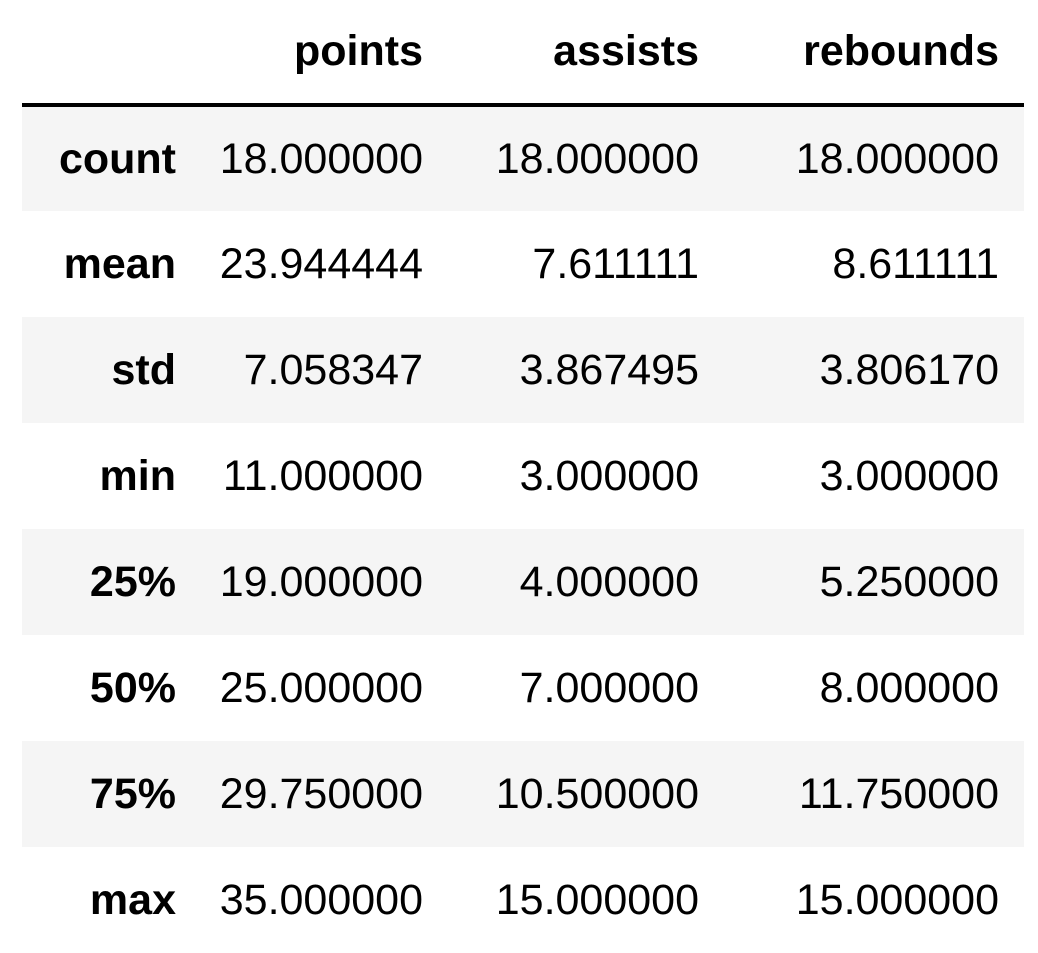  What do you see at coordinates (321, 581) in the screenshot?
I see `cell-points: 19.000000` at bounding box center [321, 581].